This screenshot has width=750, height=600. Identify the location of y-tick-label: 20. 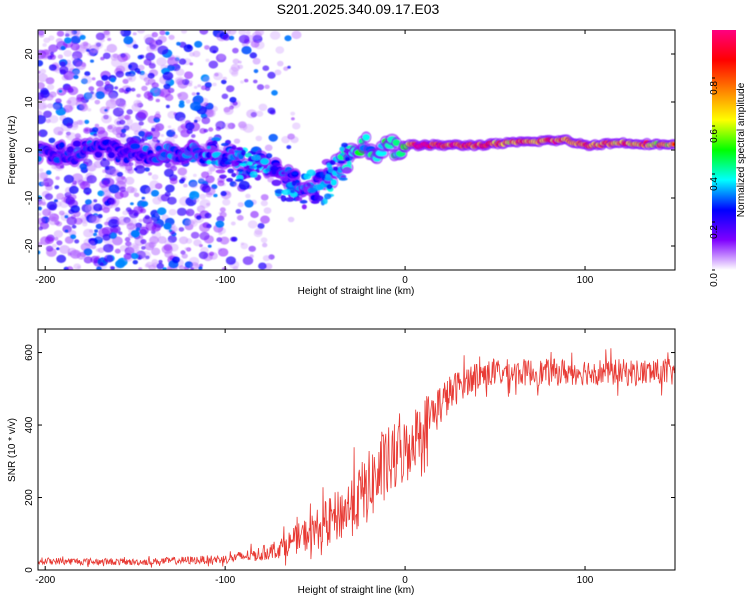
(29, 54).